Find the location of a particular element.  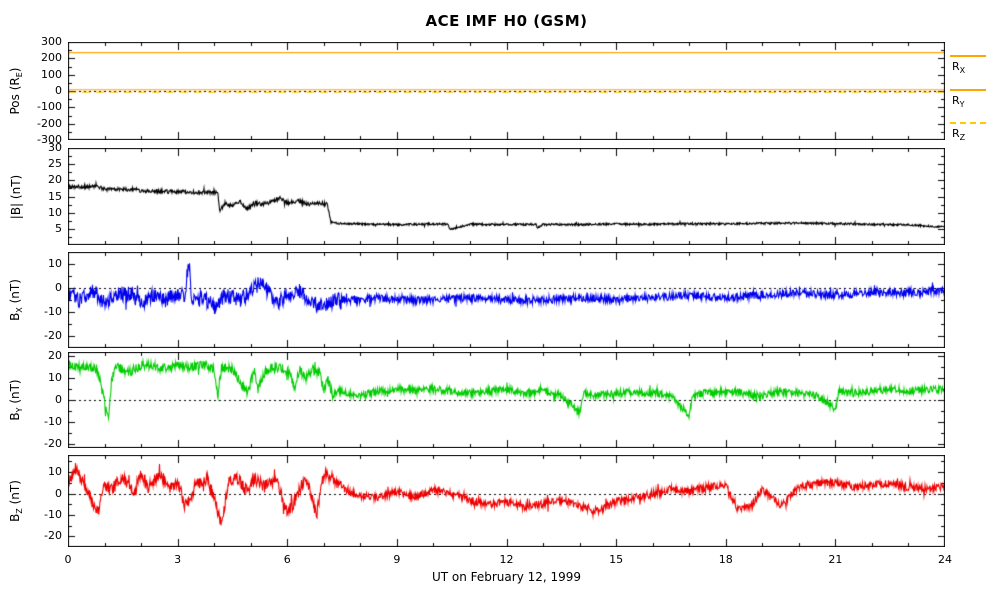

x-tick-label: 18 is located at coordinates (725, 559).